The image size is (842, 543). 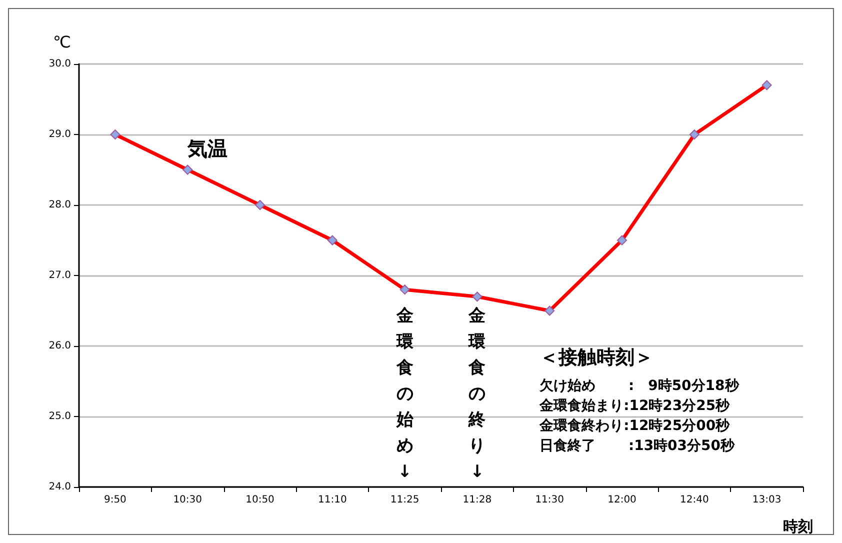 What do you see at coordinates (59, 487) in the screenshot?
I see `y-tick-label: 24.0` at bounding box center [59, 487].